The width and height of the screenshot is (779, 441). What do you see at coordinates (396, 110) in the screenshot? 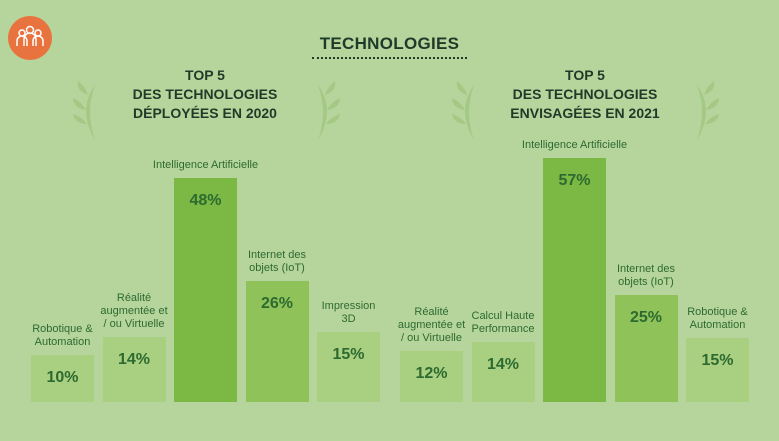
I see `laurels` at bounding box center [396, 110].